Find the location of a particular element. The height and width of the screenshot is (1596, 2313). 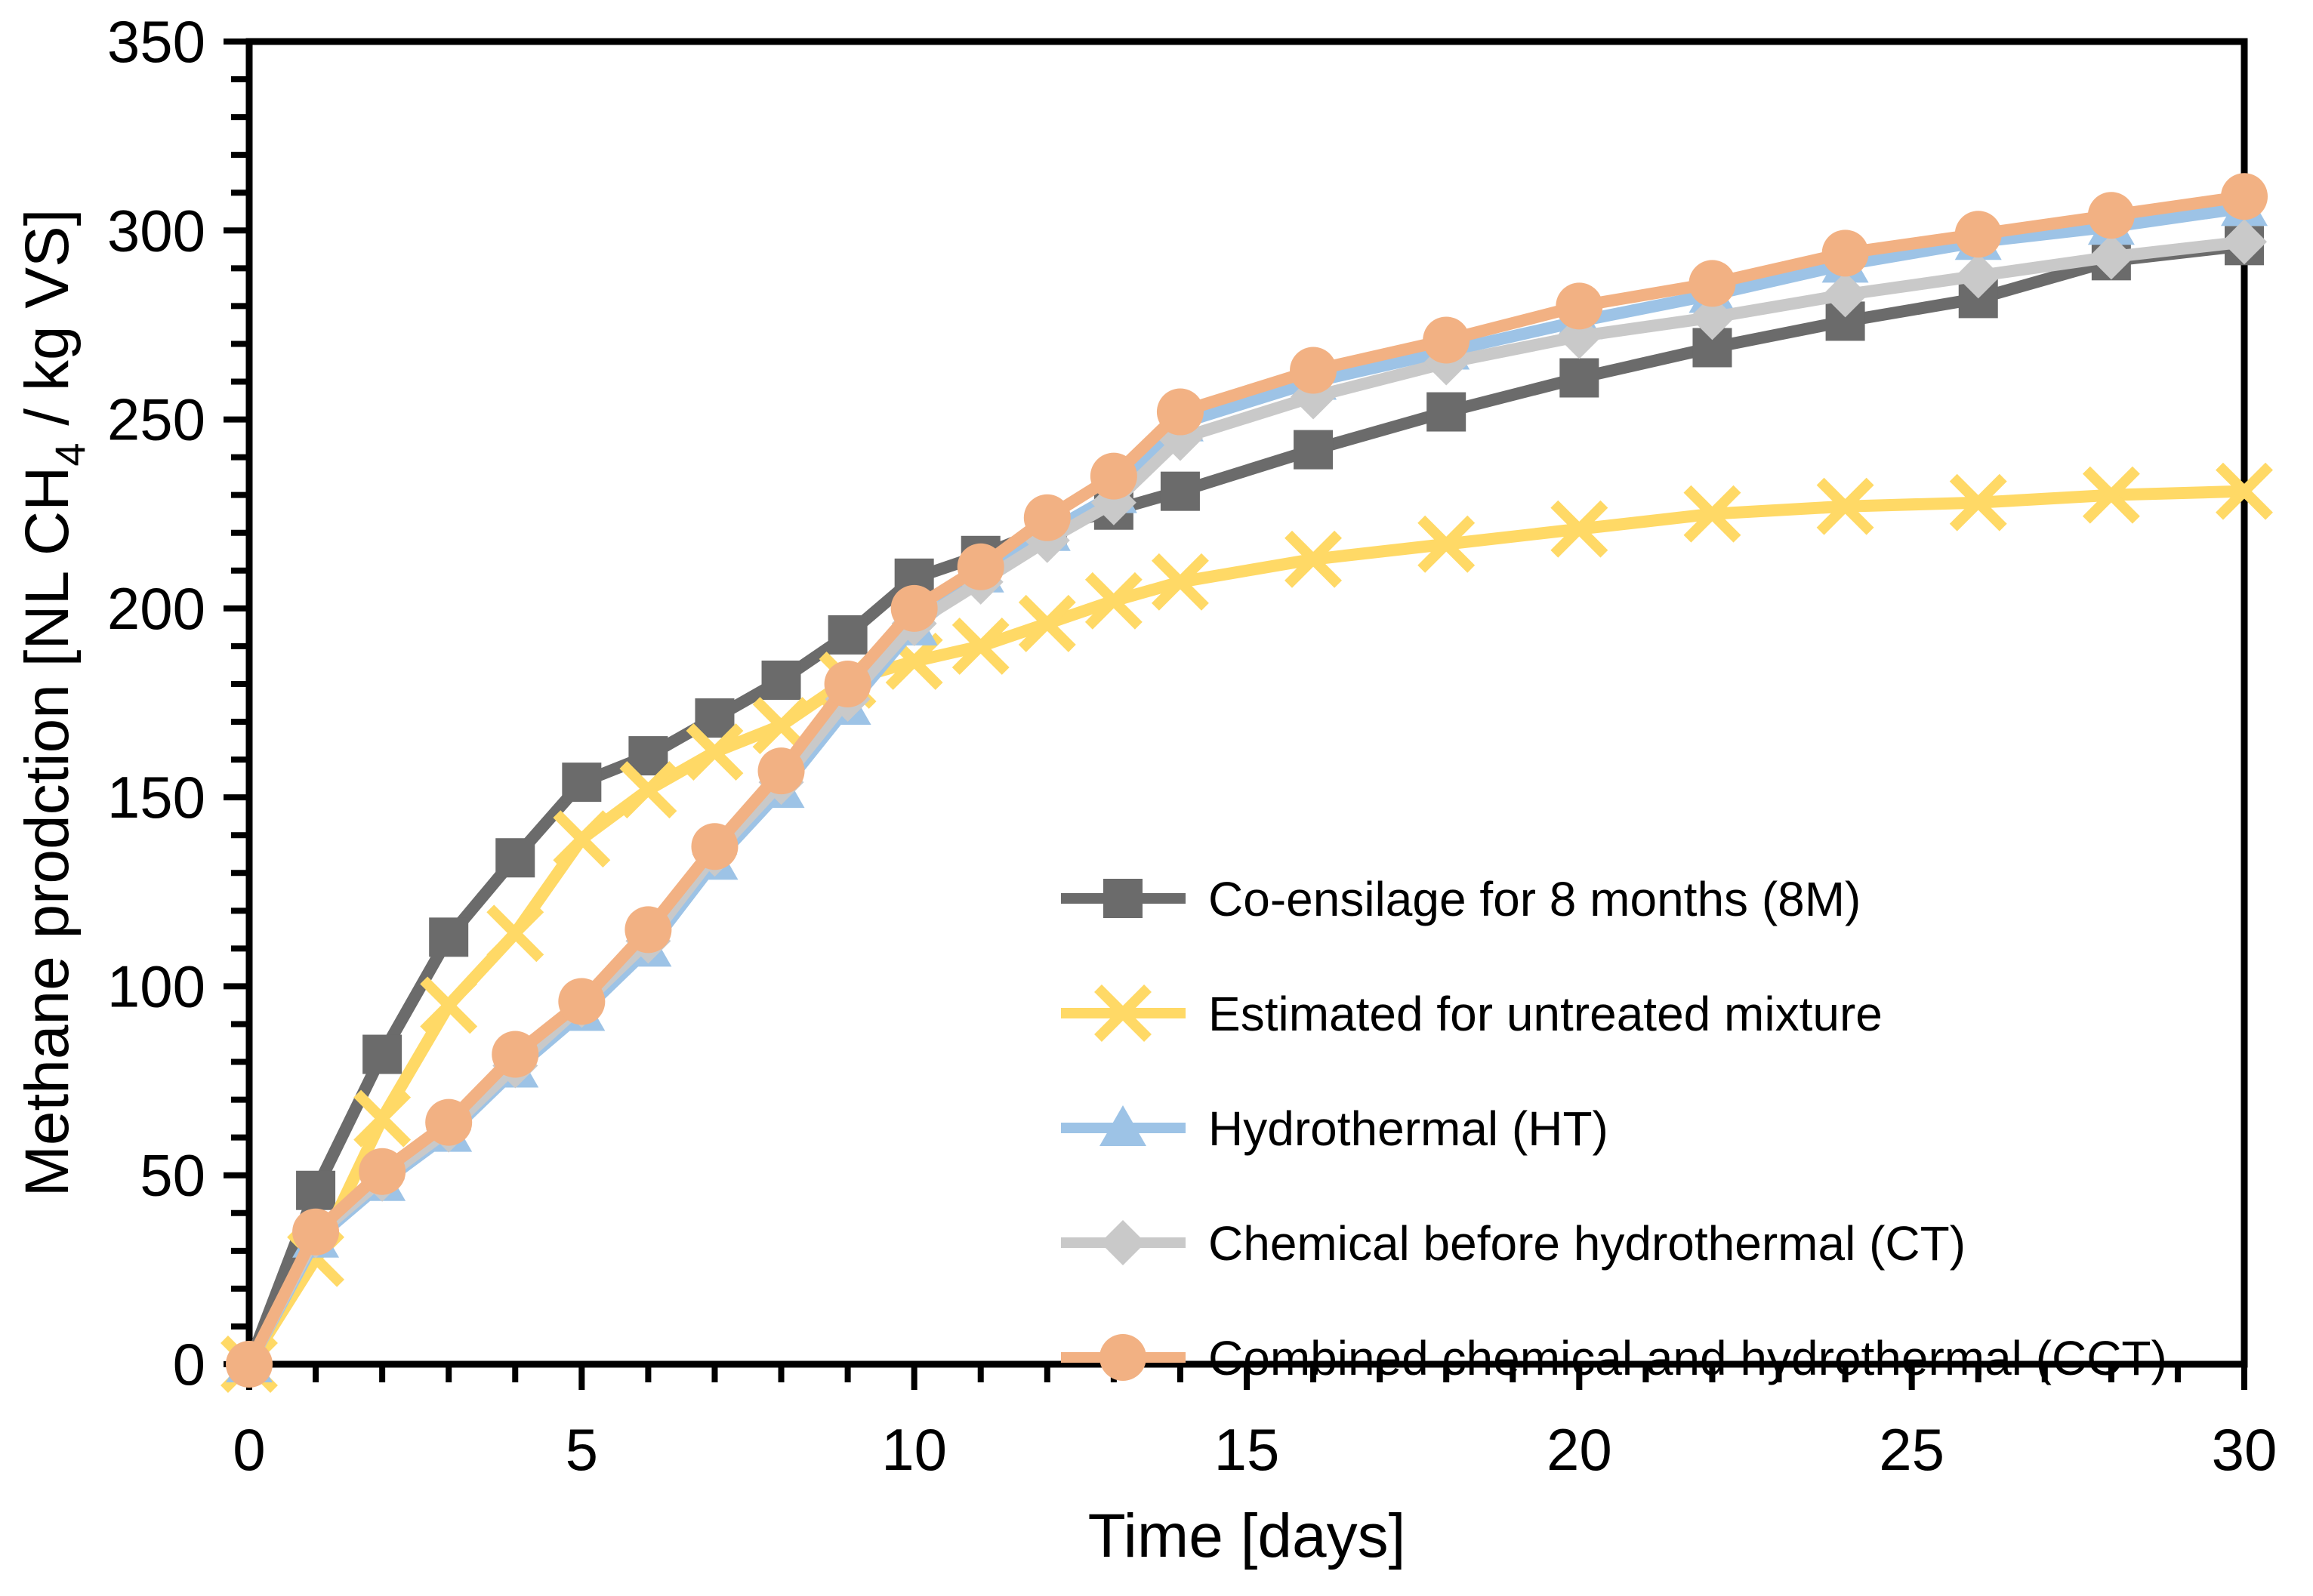

legend-item-label: Combined chemical and hydrothermal (CCT) is located at coordinates (1687, 1358).